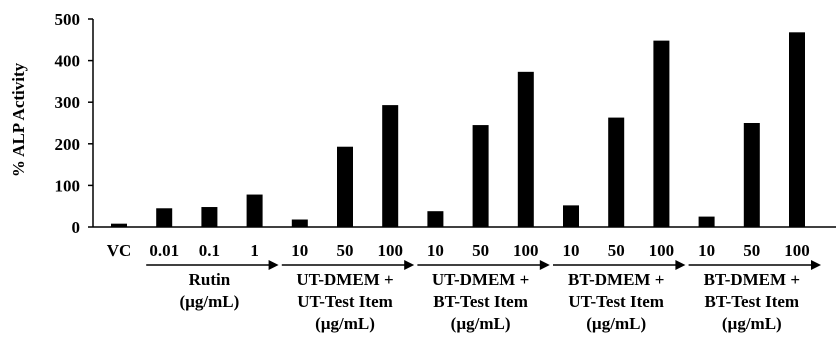 This screenshot has height=345, width=838. Describe the element at coordinates (254, 250) in the screenshot. I see `x-tick-label: 1` at that location.